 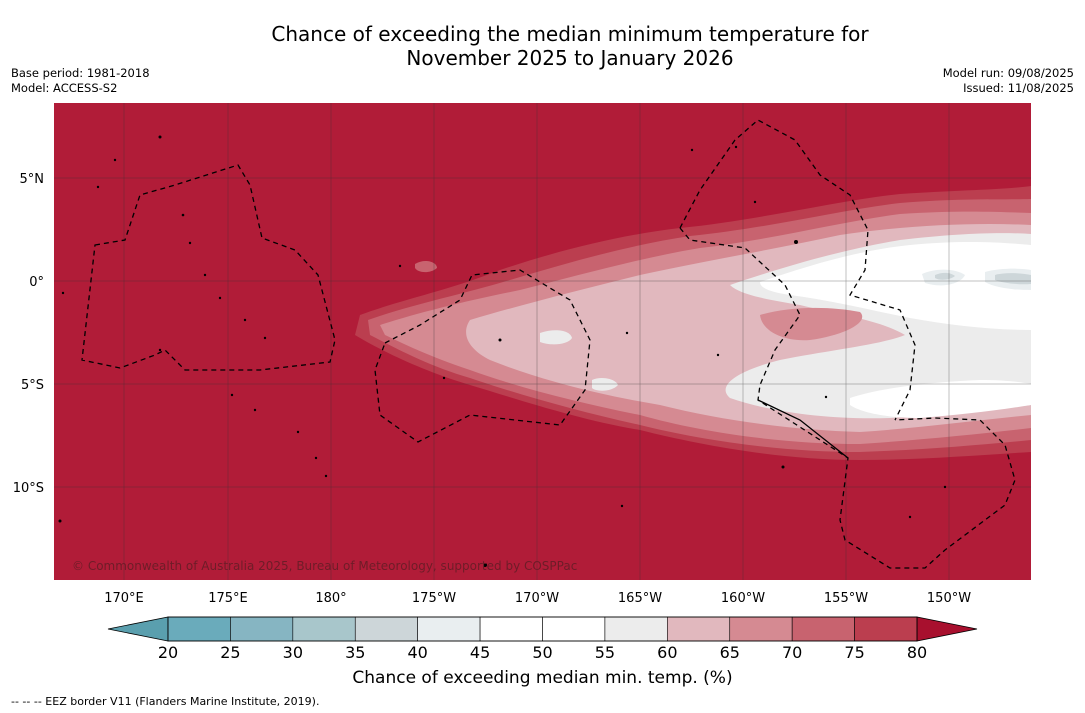 What do you see at coordinates (854, 652) in the screenshot?
I see `colorbar-tick-label: 75` at bounding box center [854, 652].